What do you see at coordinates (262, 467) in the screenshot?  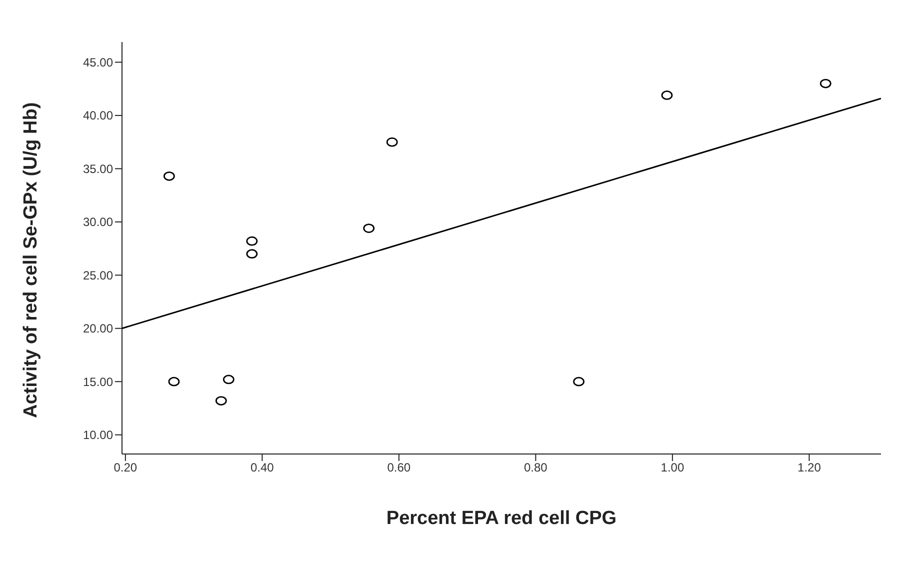 I see `x-tick-label: 0.40` at bounding box center [262, 467].